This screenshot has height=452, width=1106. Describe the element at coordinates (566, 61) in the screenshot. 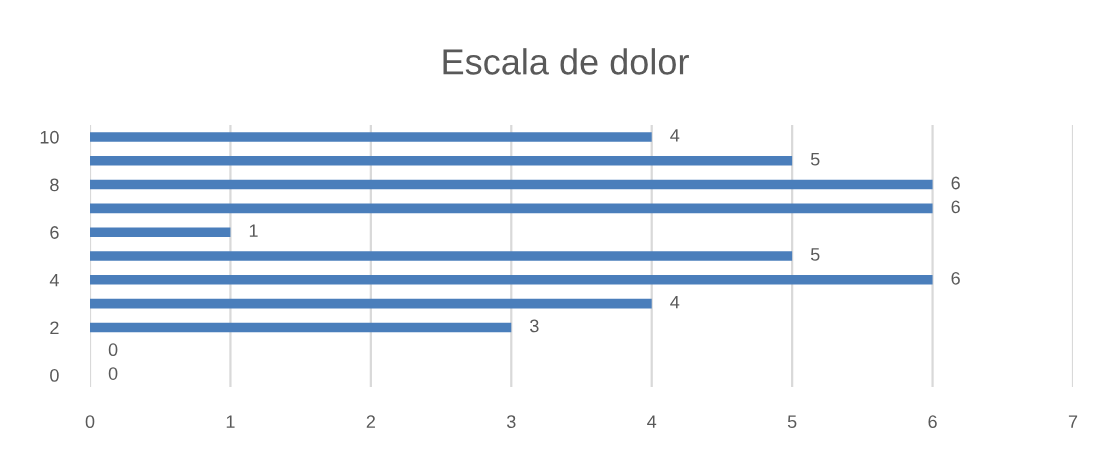

I see `chart-title: Escala de dolor` at that location.